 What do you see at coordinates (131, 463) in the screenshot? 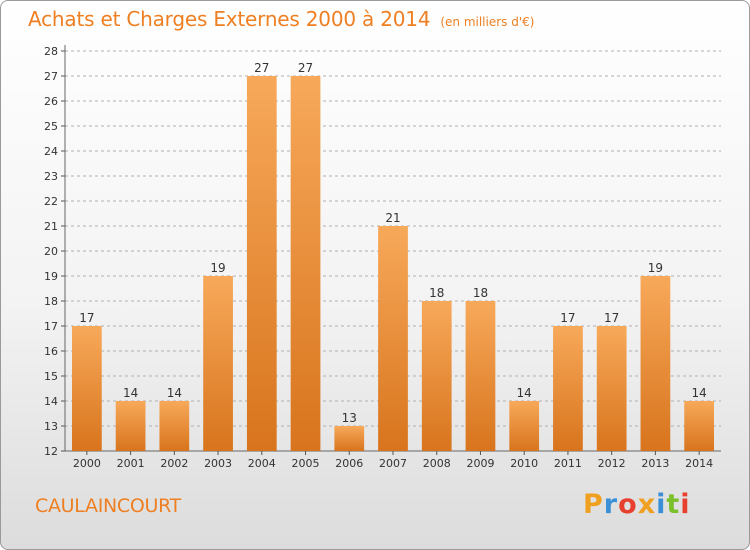
I see `x-tick-label: 2001` at bounding box center [131, 463].